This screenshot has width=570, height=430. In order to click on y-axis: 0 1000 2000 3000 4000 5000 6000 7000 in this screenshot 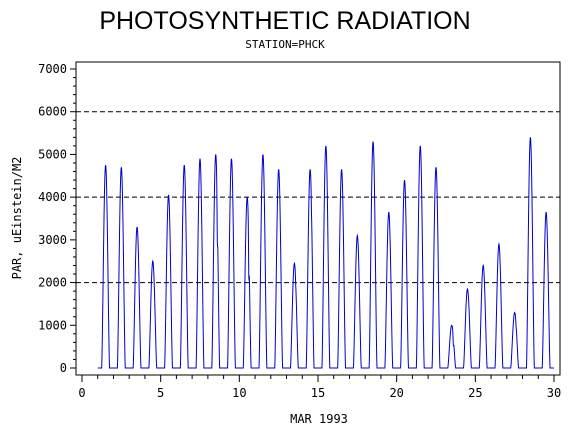, I will do `click(57, 218)`.